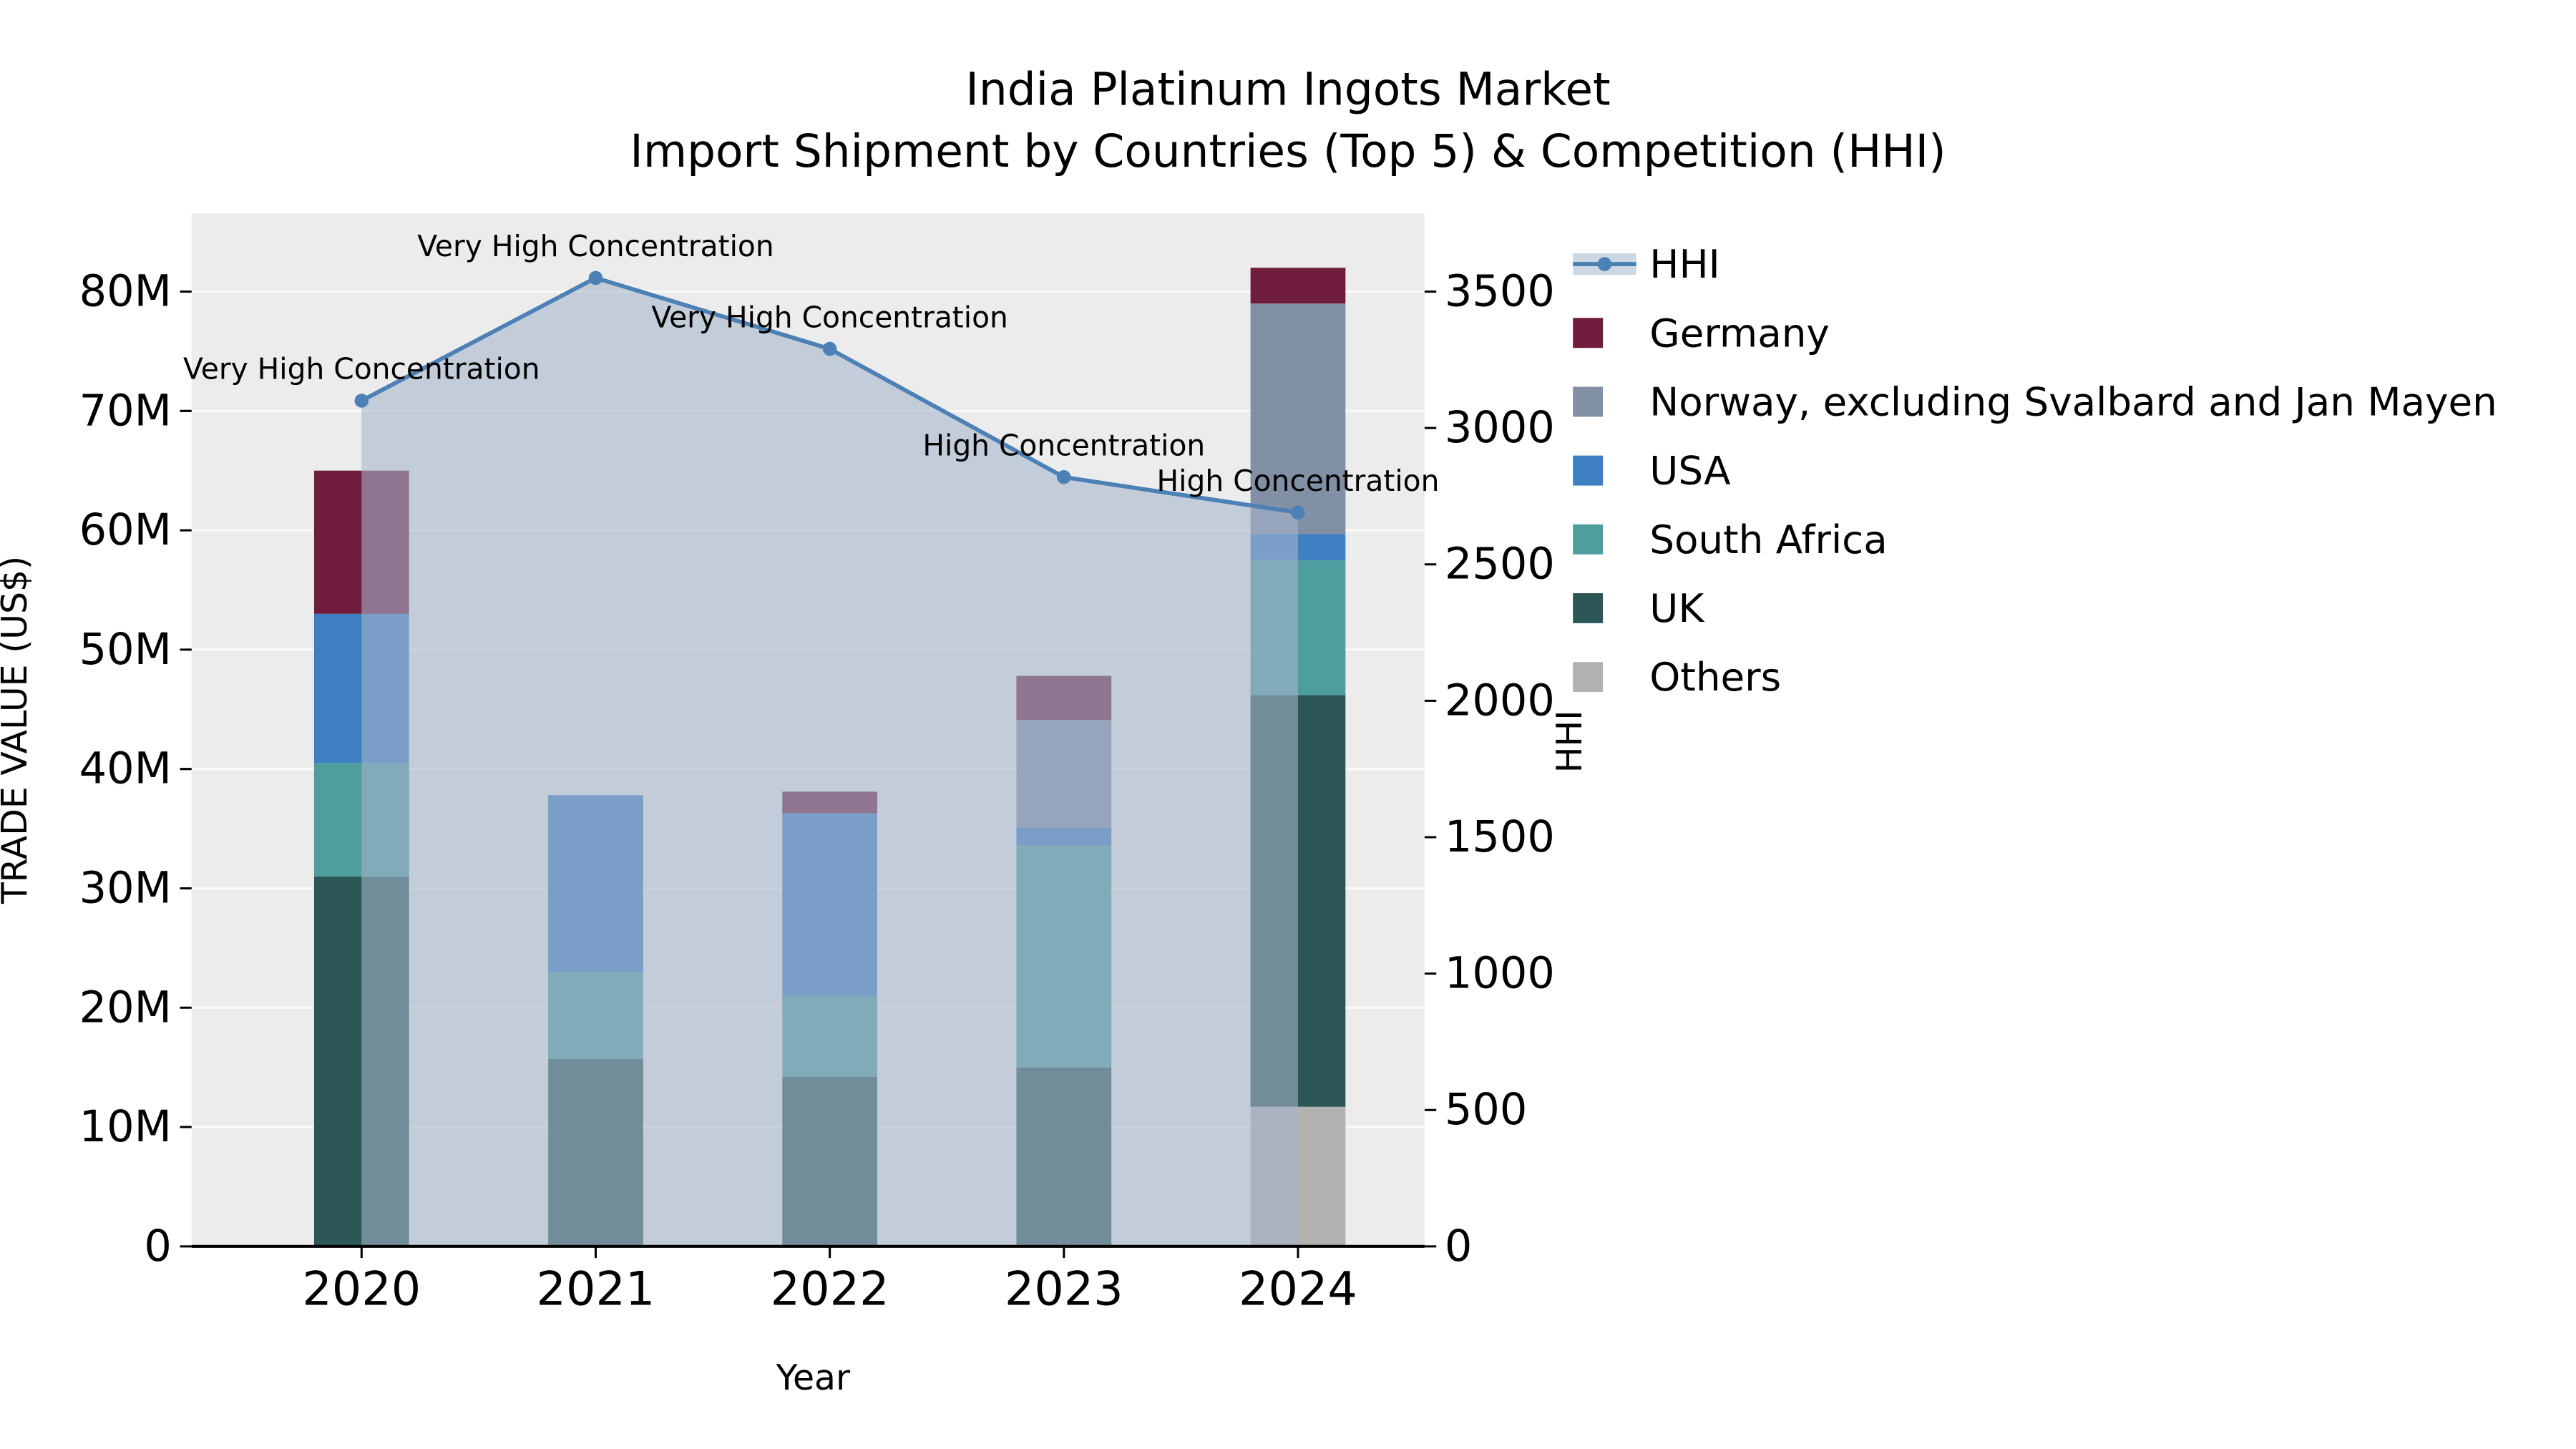  Describe the element at coordinates (595, 278) in the screenshot. I see `hhi-point-2021` at that location.